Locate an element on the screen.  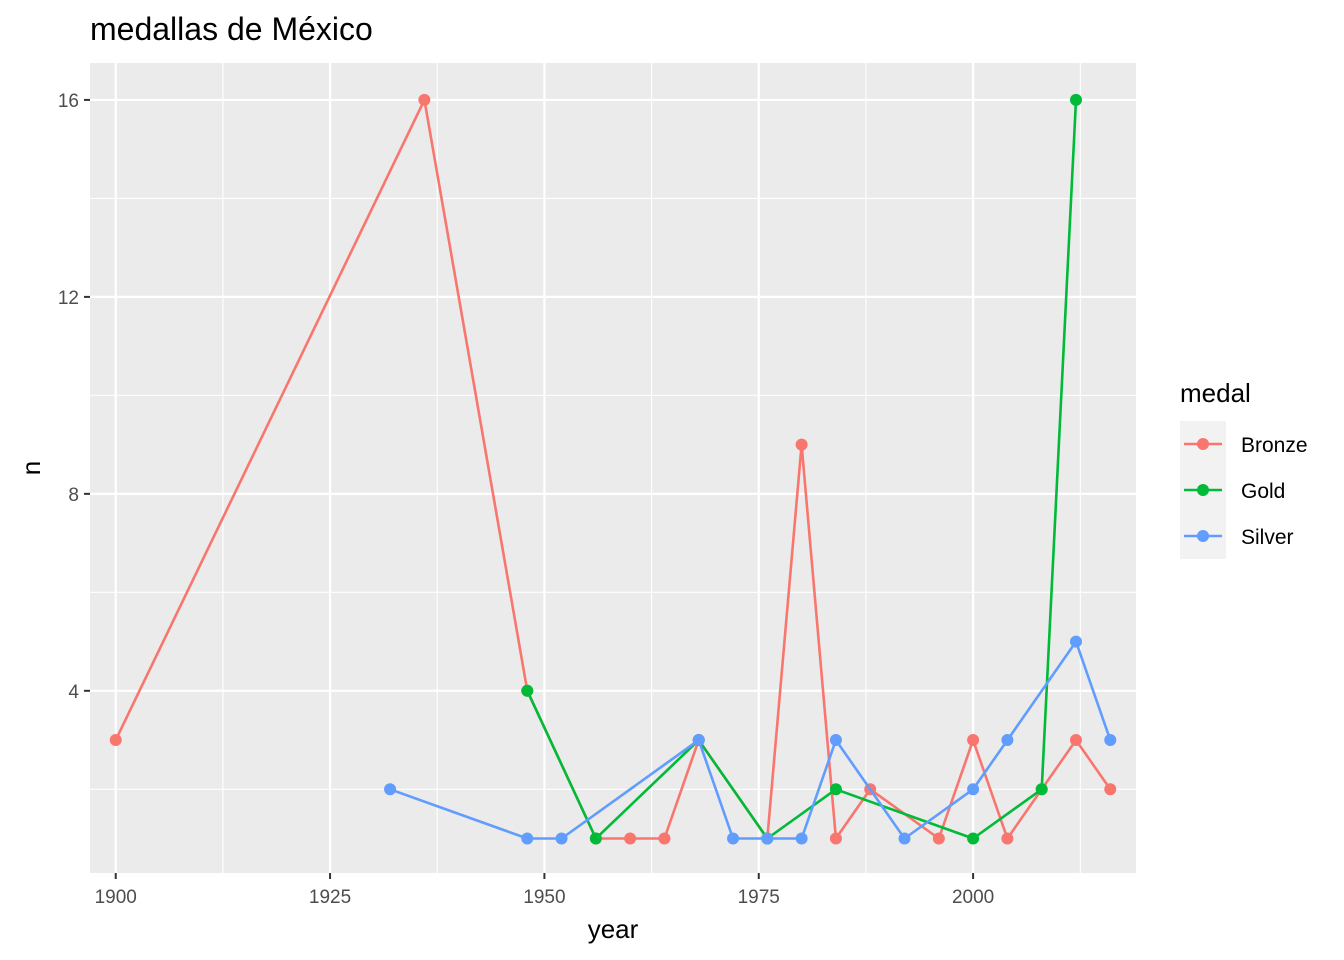
x-axis: 1900 1925 1950 1975 2000 is located at coordinates (544, 890).